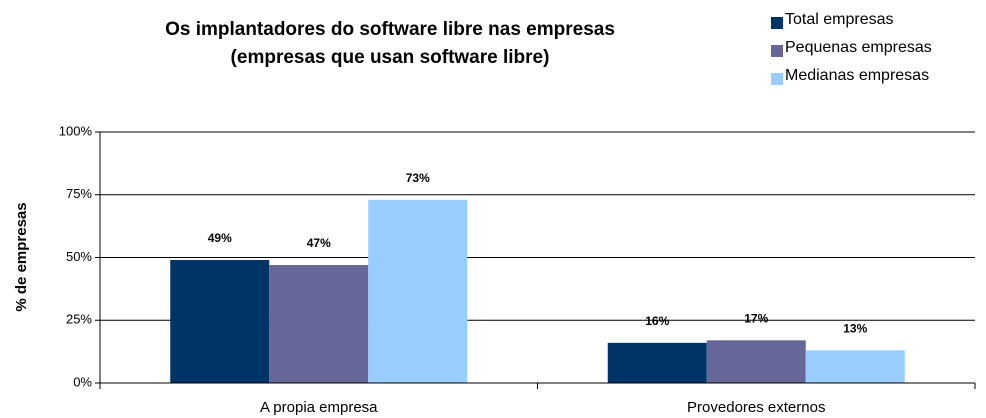 This screenshot has width=986, height=418. Describe the element at coordinates (82, 381) in the screenshot. I see `y-tick-label: 0%` at that location.